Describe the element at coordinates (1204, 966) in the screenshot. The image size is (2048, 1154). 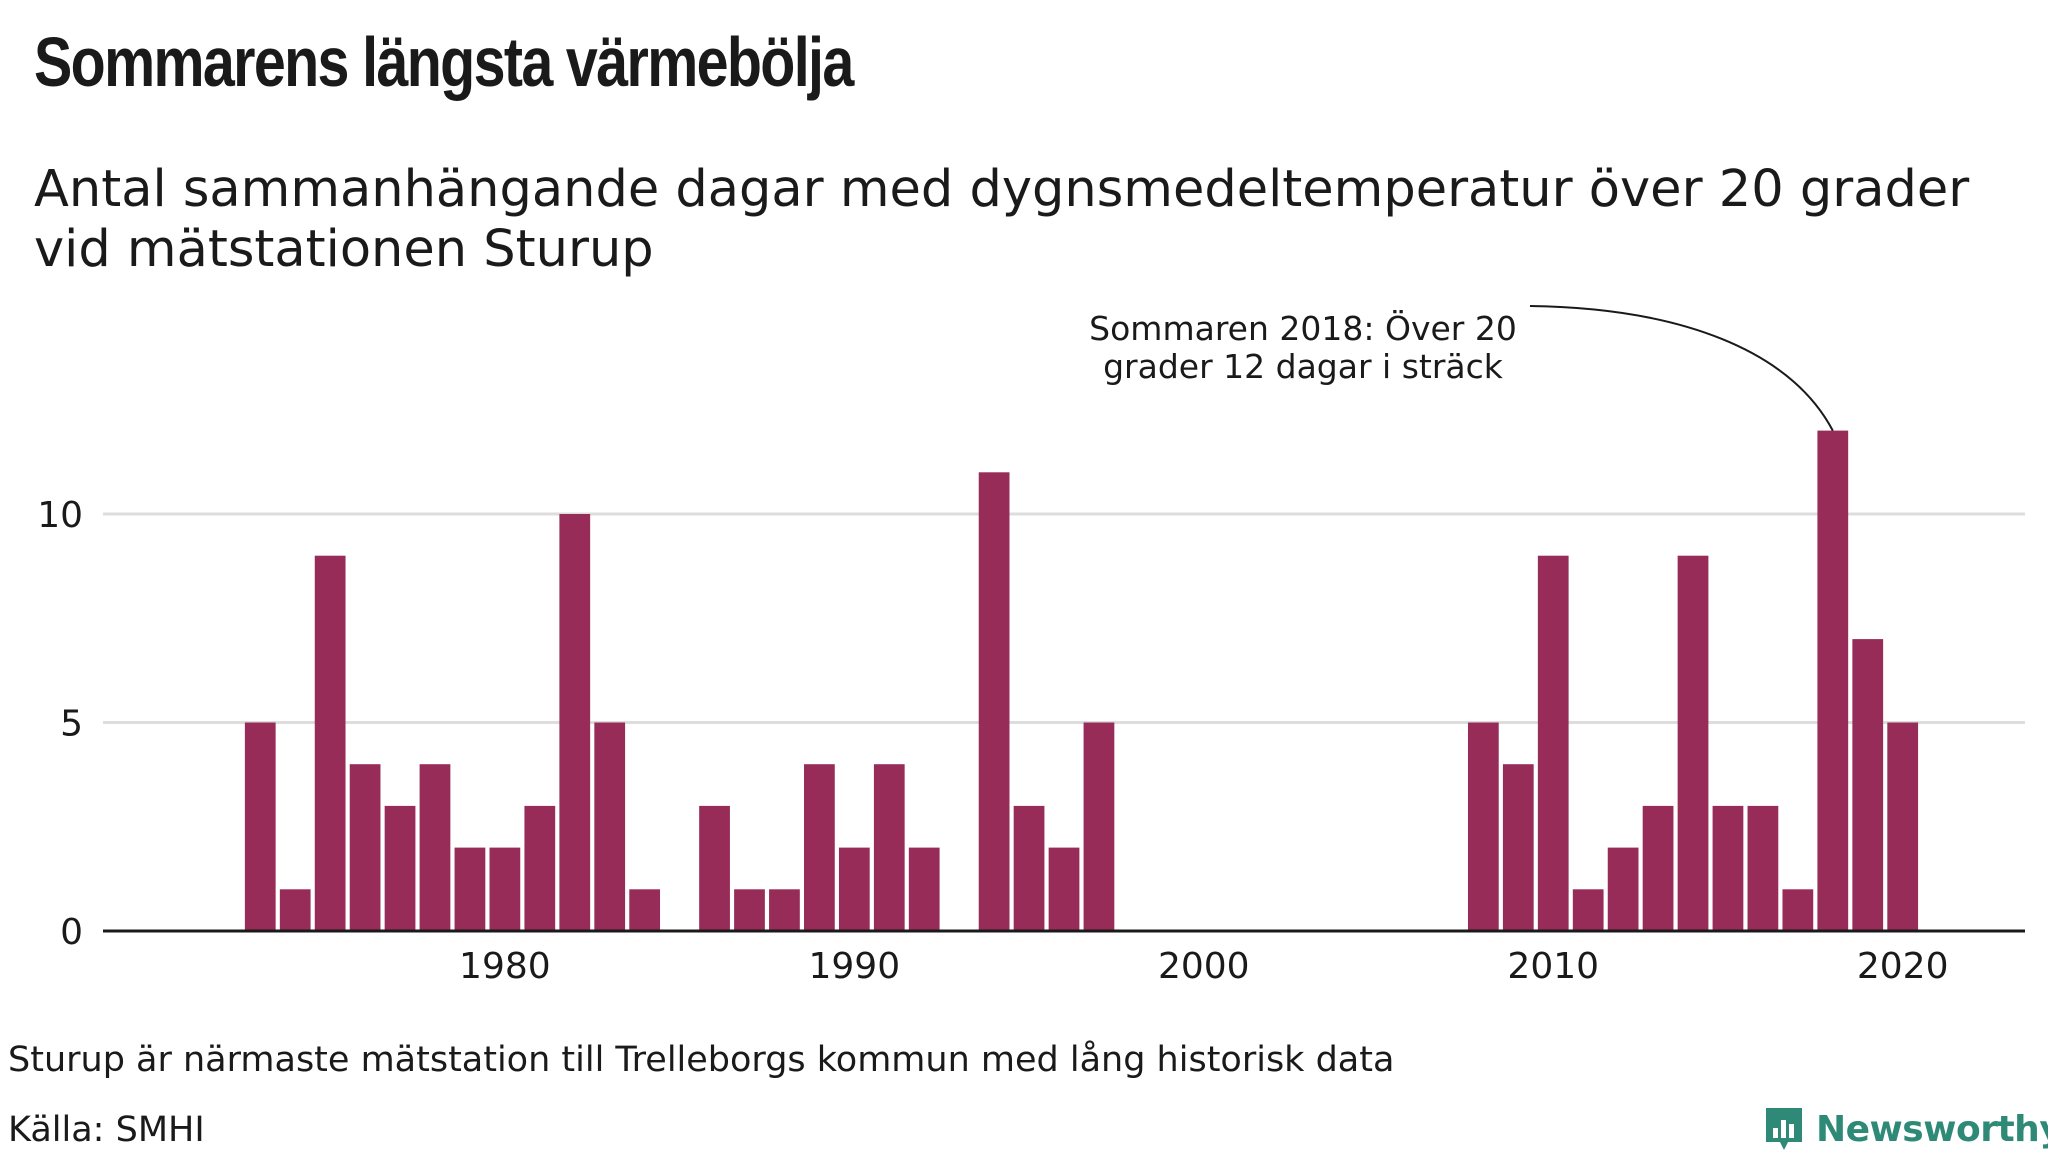
I see `x-tick-label: 2000` at that location.